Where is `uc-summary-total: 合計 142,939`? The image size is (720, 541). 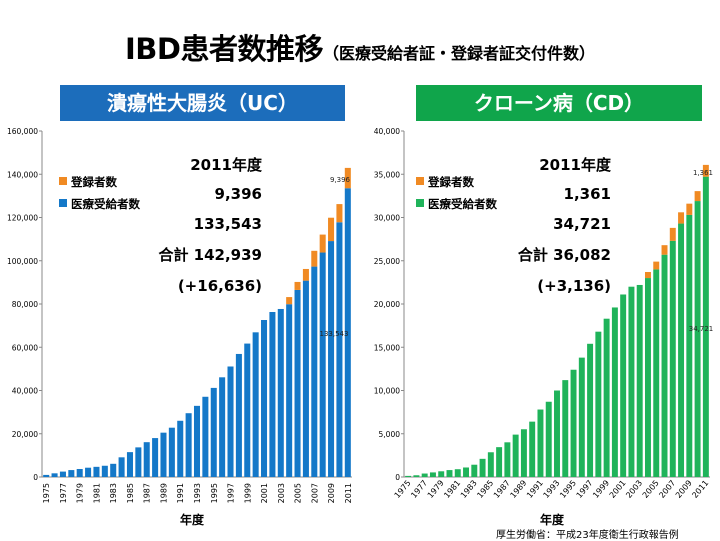
uc-summary-total: 合計 142,939 is located at coordinates (209, 255).